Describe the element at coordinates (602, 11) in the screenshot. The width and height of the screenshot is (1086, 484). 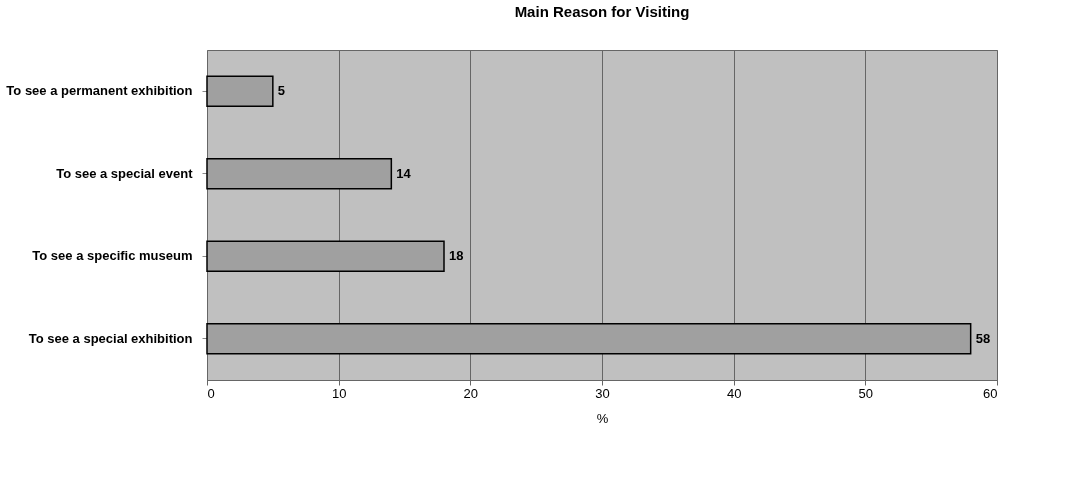
I see `chart-title: Main Reason for Visiting` at that location.